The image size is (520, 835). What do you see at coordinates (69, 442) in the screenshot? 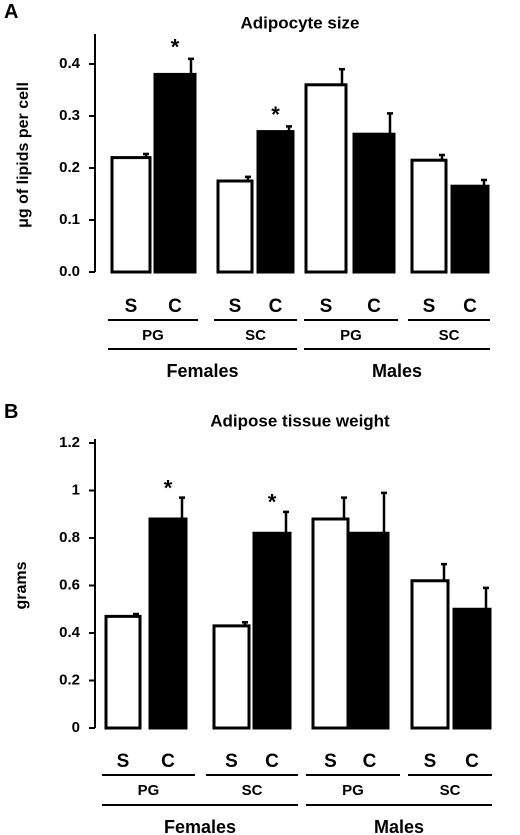
I see `y-tick-label: 1.2` at bounding box center [69, 442].